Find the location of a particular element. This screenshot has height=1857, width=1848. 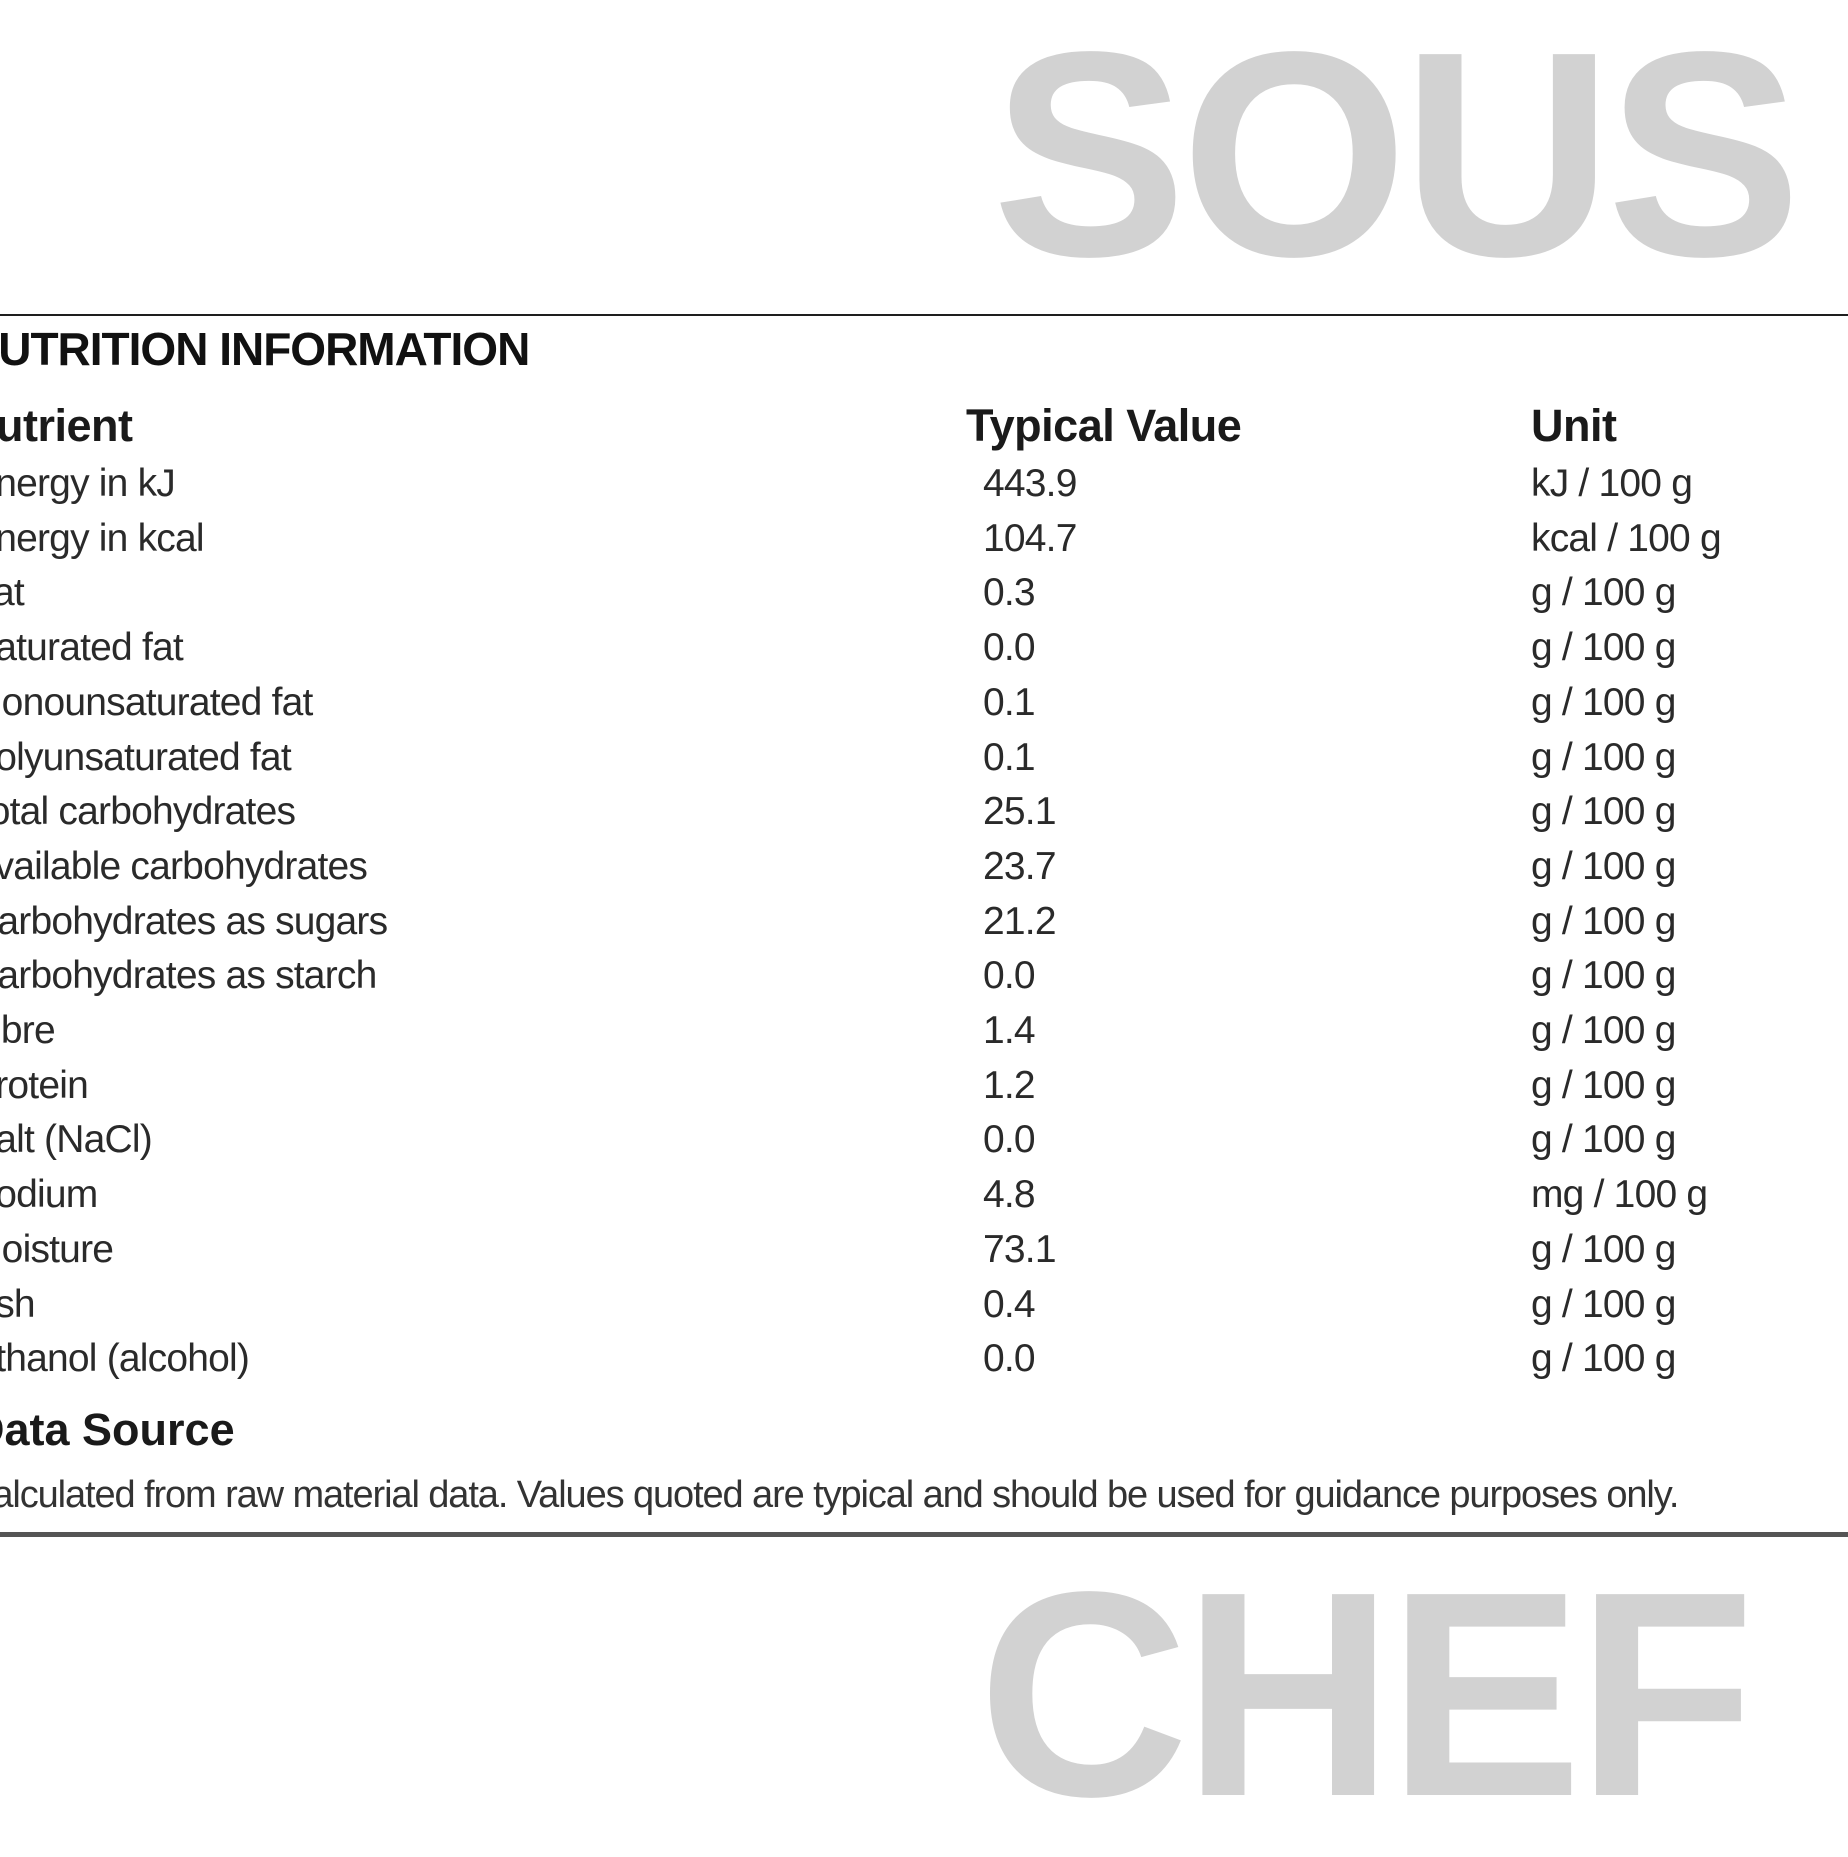

section-title: NUTRITION INFORMATION is located at coordinates (265, 349).